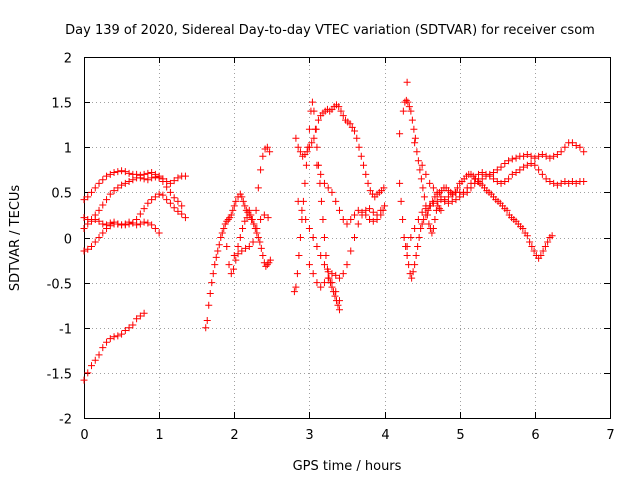 This screenshot has width=640, height=480. I want to click on y-tick-label: 2, so click(68, 59).